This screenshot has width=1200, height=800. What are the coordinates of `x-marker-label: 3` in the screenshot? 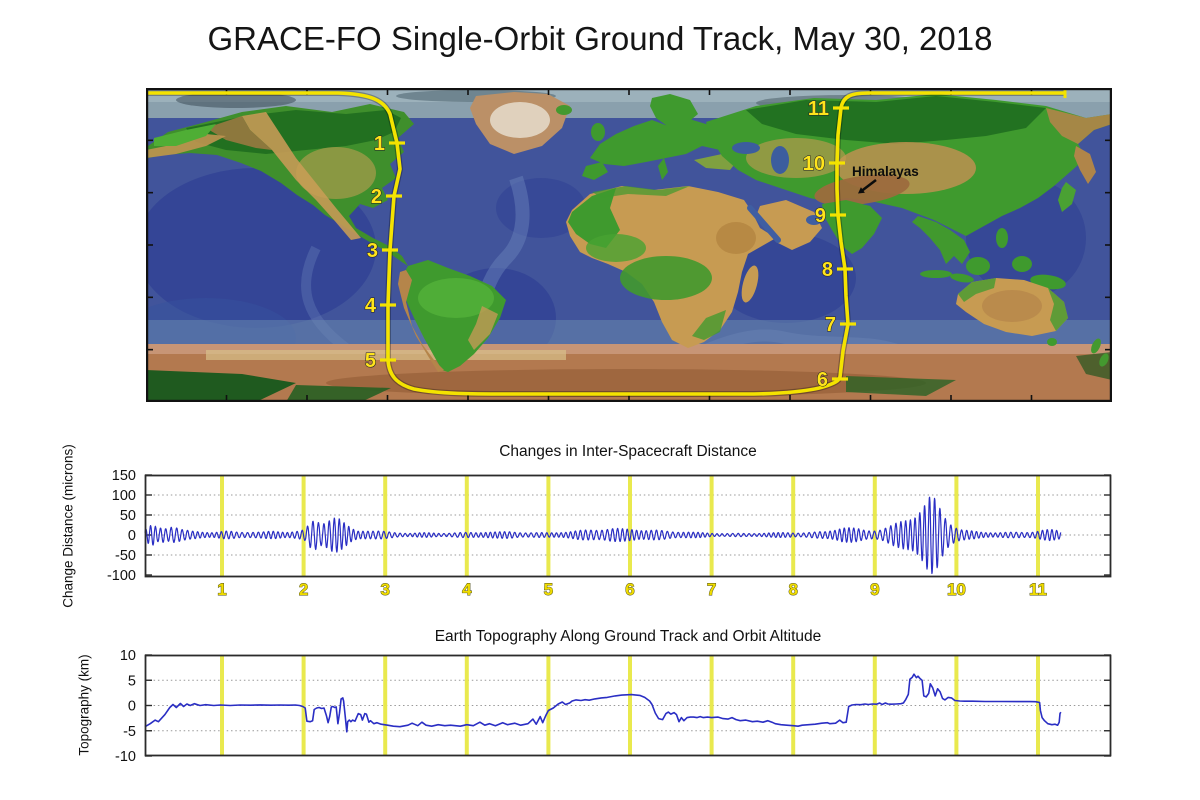 It's located at (384, 589).